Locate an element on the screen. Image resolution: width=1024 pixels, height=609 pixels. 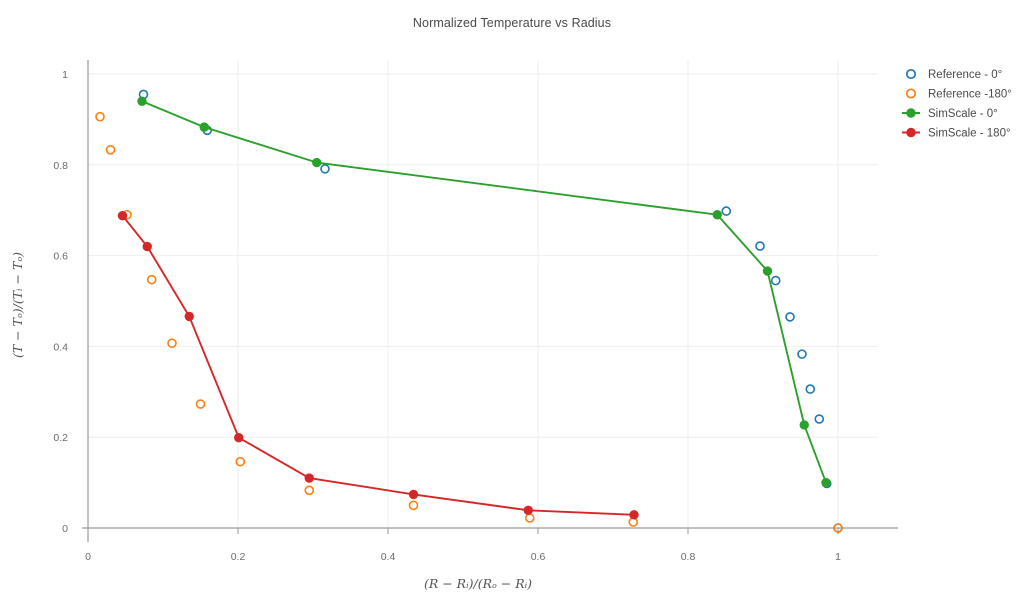
y-tick-label: 0.2 is located at coordinates (60, 438).